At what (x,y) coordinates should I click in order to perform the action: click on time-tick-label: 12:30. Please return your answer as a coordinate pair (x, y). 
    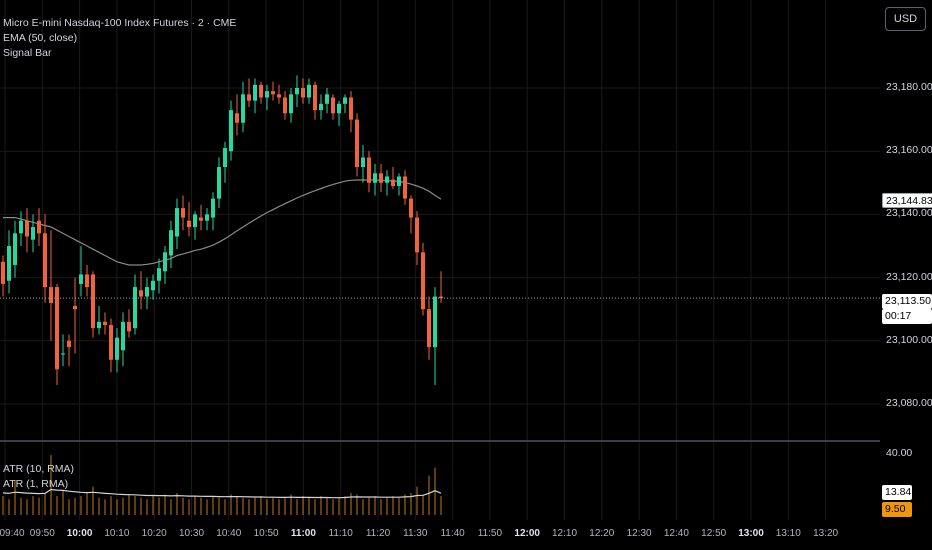
    Looking at the image, I should click on (639, 533).